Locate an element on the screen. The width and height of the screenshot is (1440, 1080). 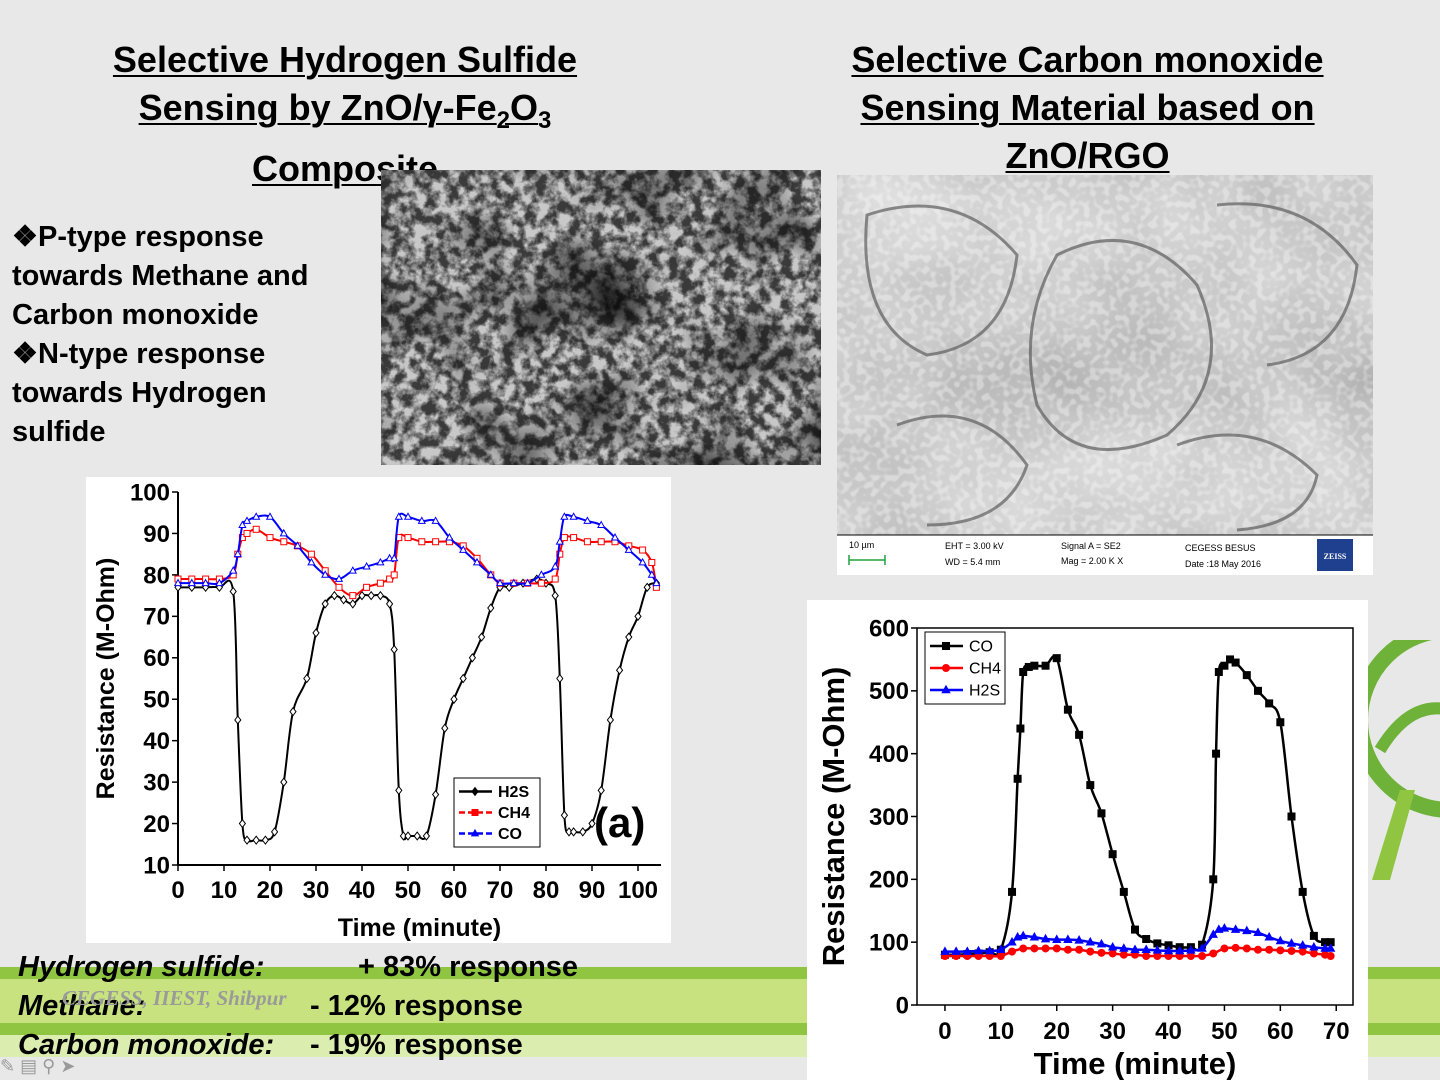
x-axis-label: Time (minute) is located at coordinates (1135, 1063).